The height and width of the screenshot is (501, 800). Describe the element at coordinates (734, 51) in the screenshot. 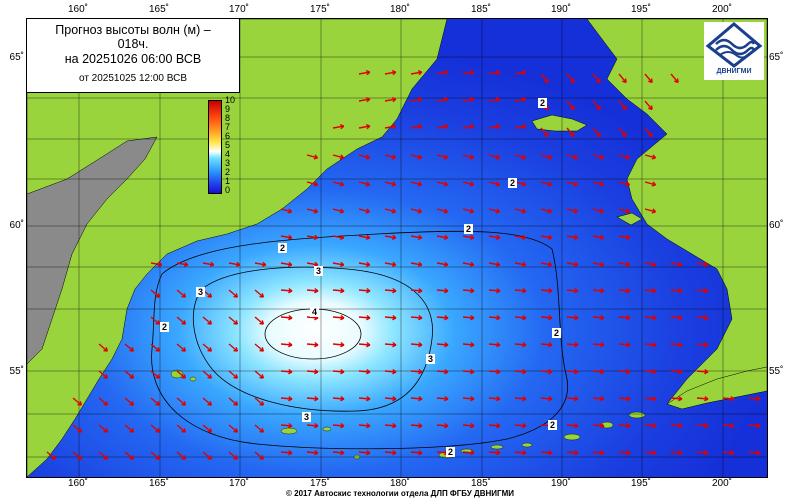

I see `dvnigmi-logo: ДВНИГМИ` at that location.